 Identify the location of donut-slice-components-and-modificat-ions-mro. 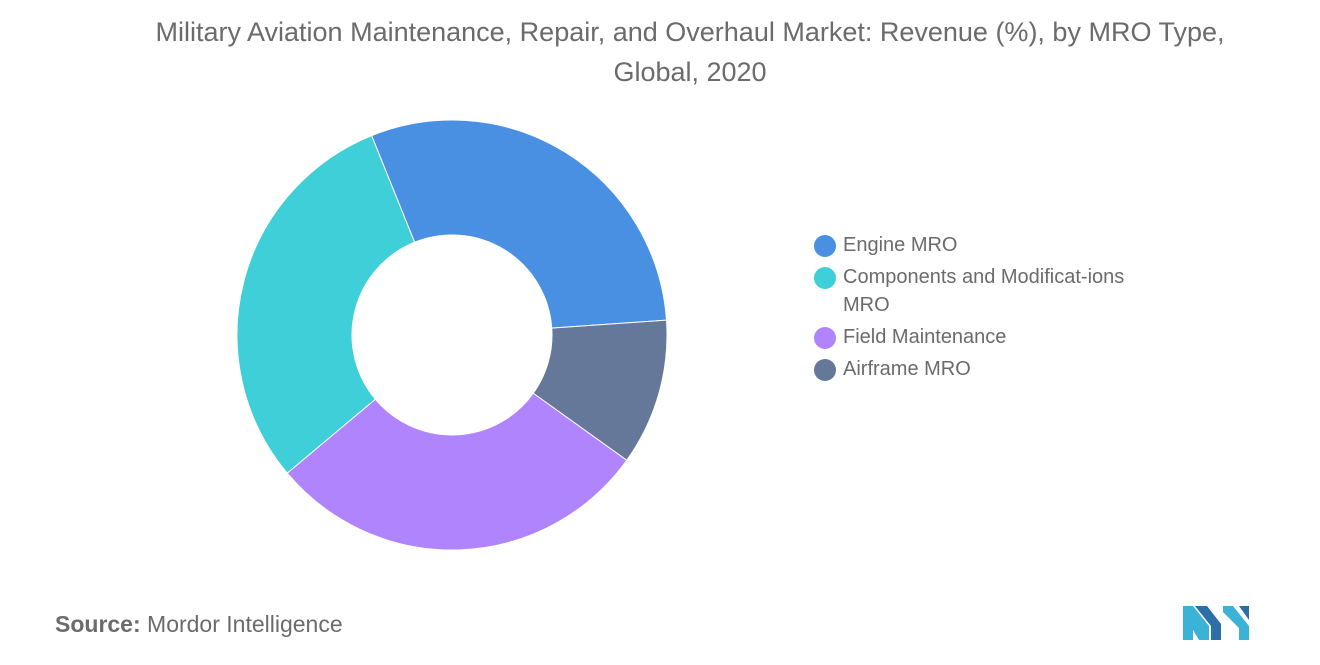
(326, 304).